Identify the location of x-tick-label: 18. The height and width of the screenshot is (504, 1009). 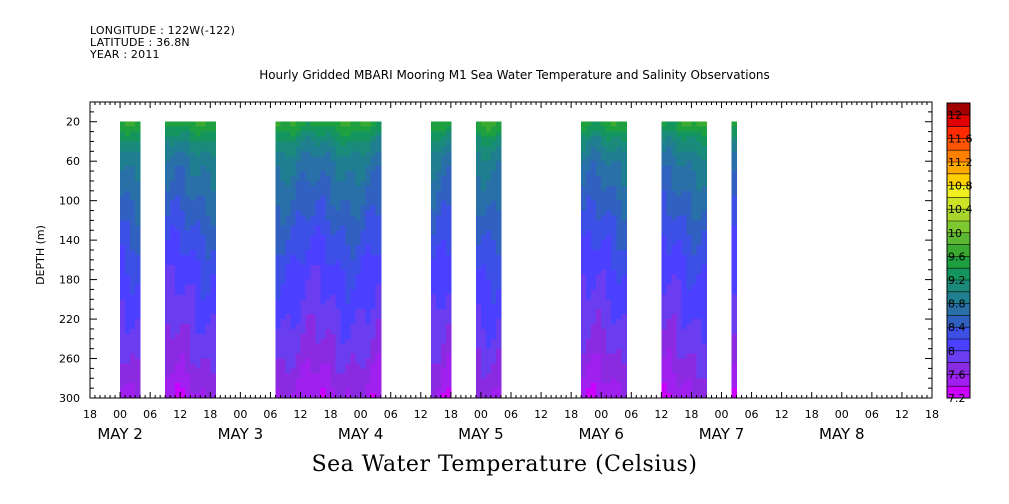
(812, 414).